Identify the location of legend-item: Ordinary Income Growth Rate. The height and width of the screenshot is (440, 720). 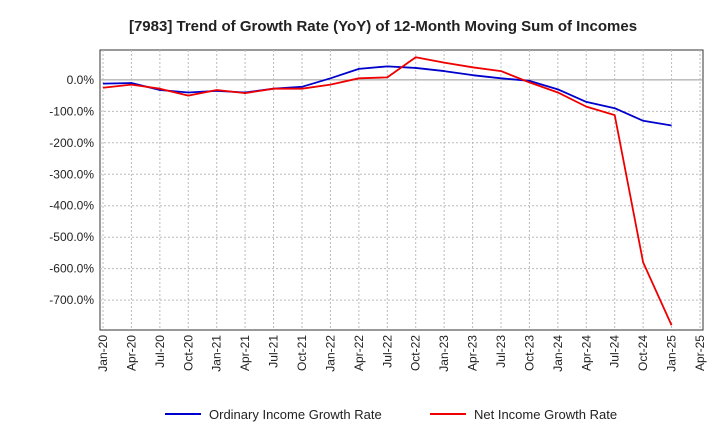
(273, 414).